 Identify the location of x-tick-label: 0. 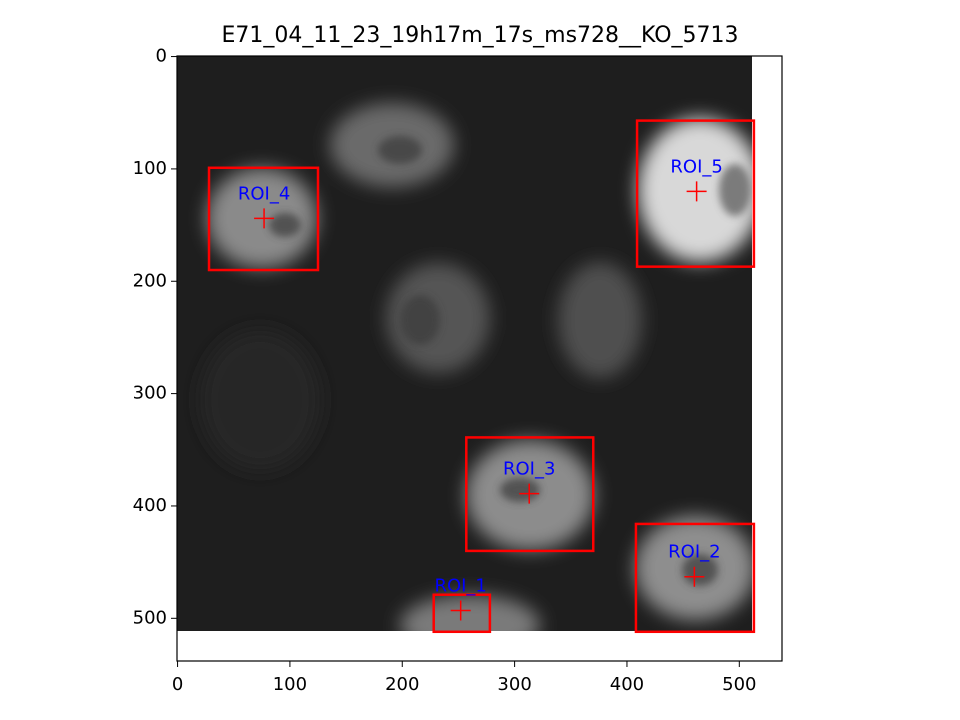
(177, 684).